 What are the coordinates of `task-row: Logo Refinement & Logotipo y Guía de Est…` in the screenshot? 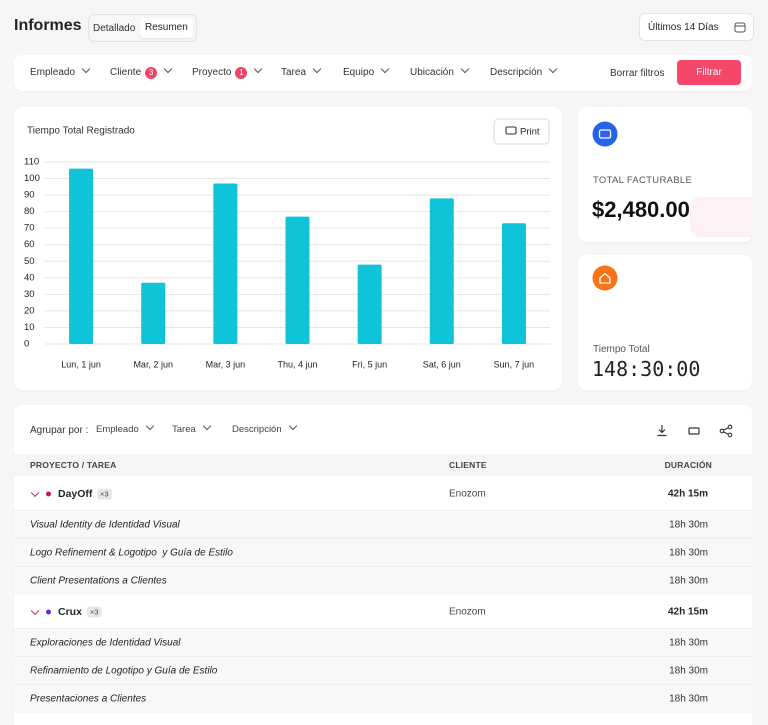 It's located at (383, 552).